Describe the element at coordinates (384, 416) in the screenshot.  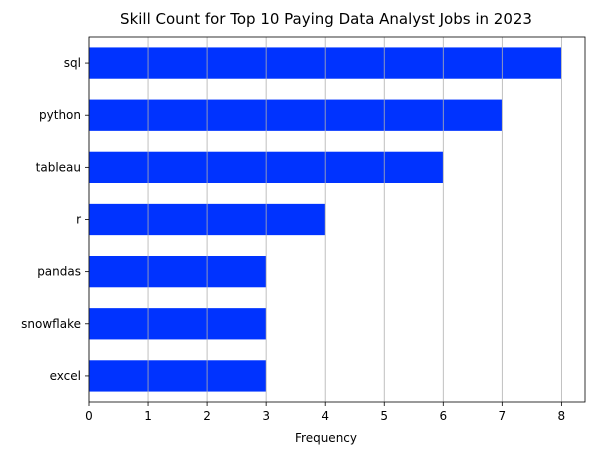
I see `x-tick-label-5: 5` at that location.